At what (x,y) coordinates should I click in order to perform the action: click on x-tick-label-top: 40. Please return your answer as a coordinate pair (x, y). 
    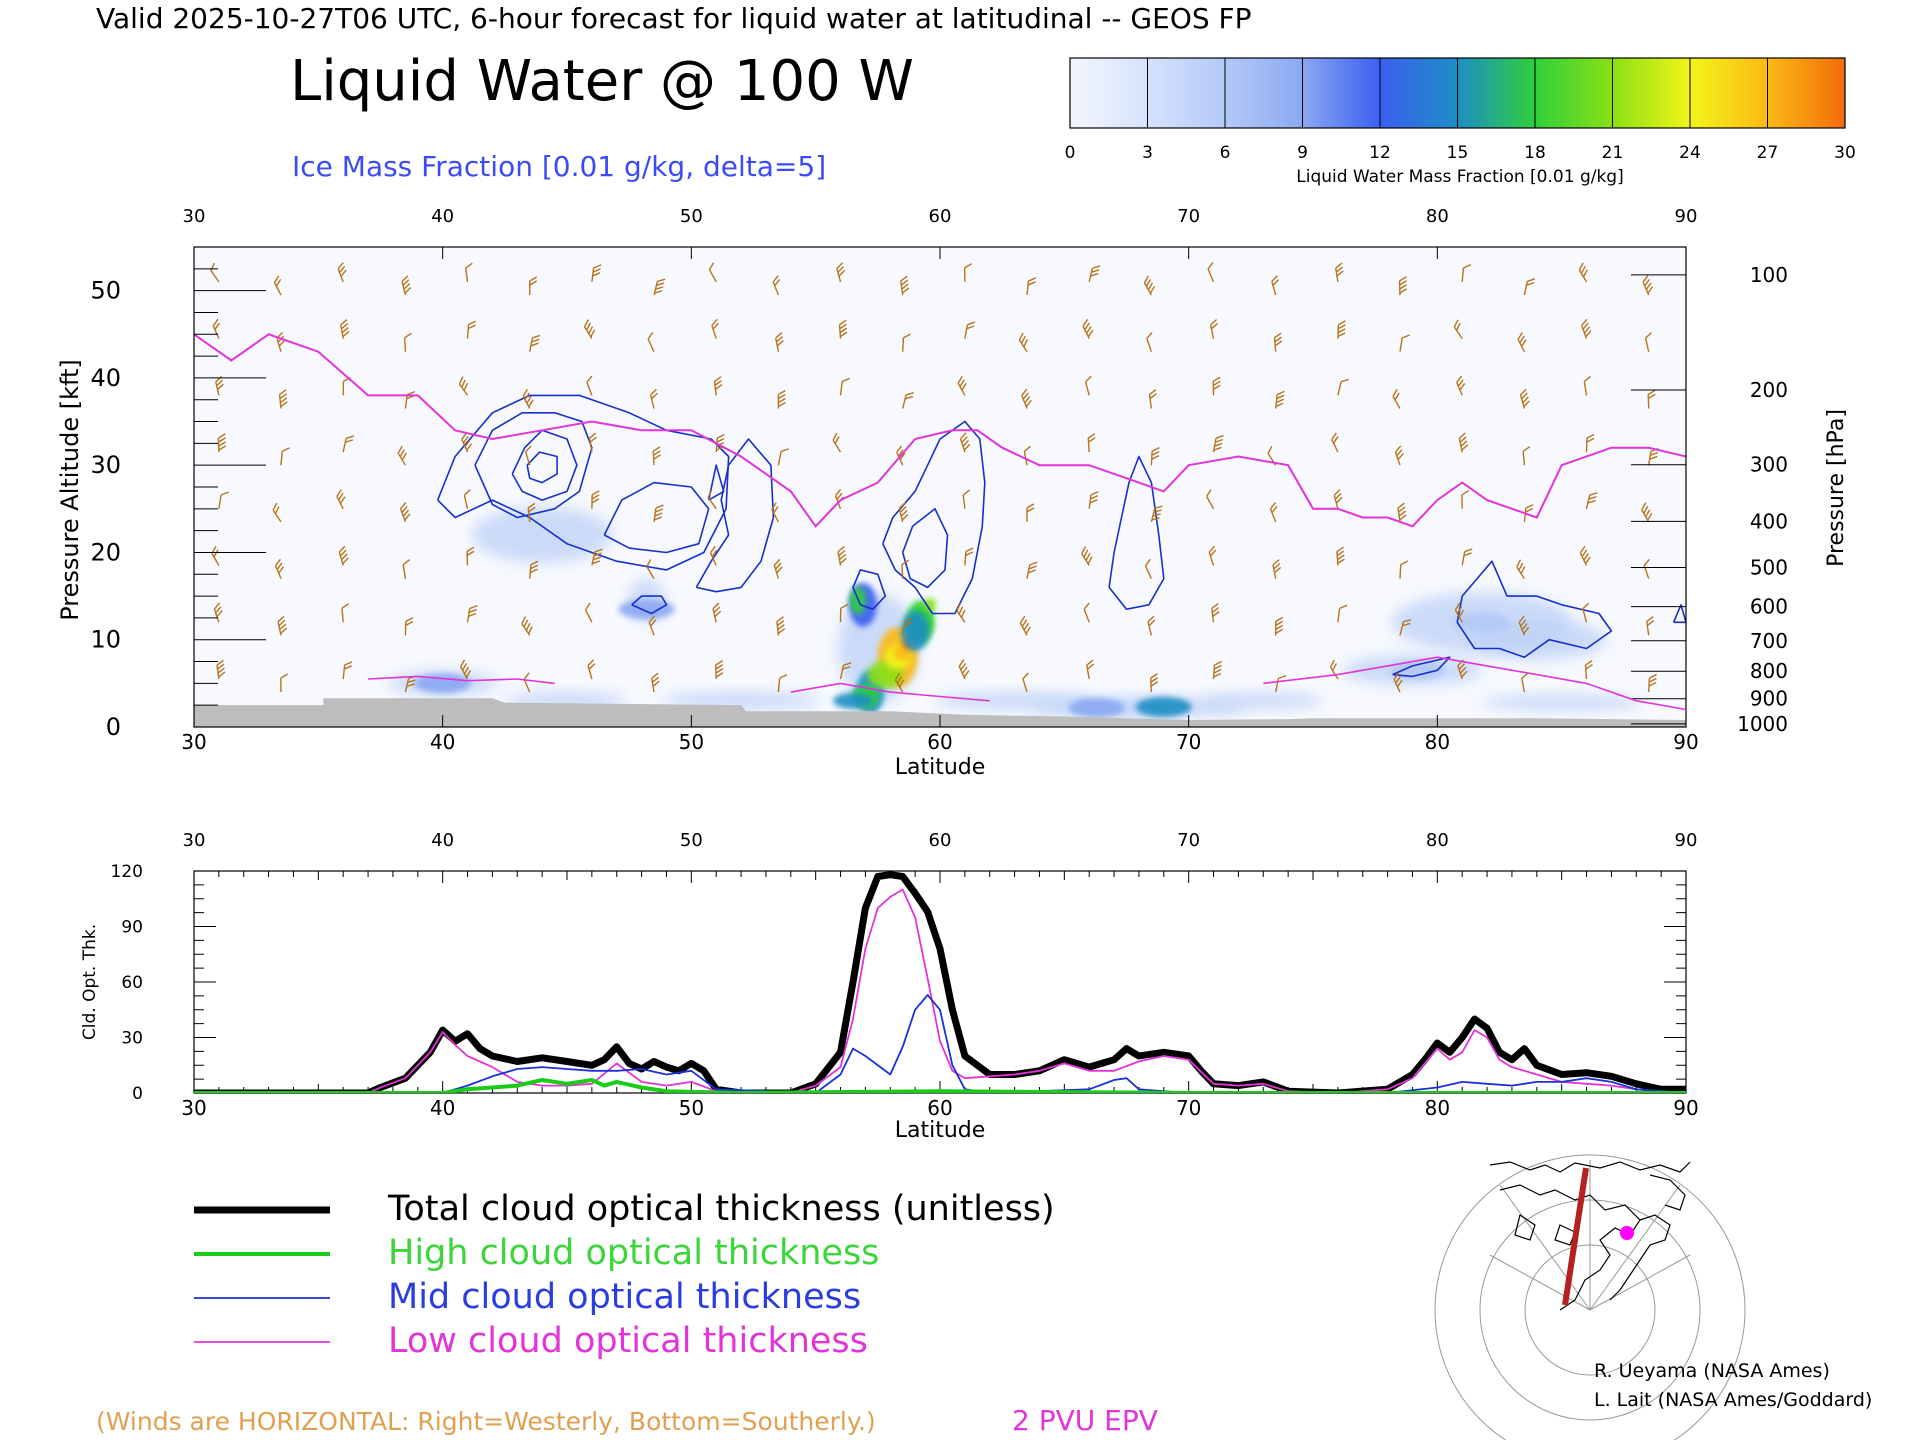
    Looking at the image, I should click on (442, 216).